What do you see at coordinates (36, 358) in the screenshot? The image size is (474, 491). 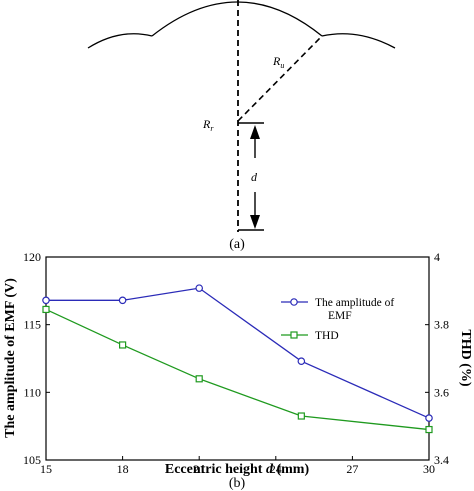 I see `y-axis-ticks: 105 110 115 120` at bounding box center [36, 358].